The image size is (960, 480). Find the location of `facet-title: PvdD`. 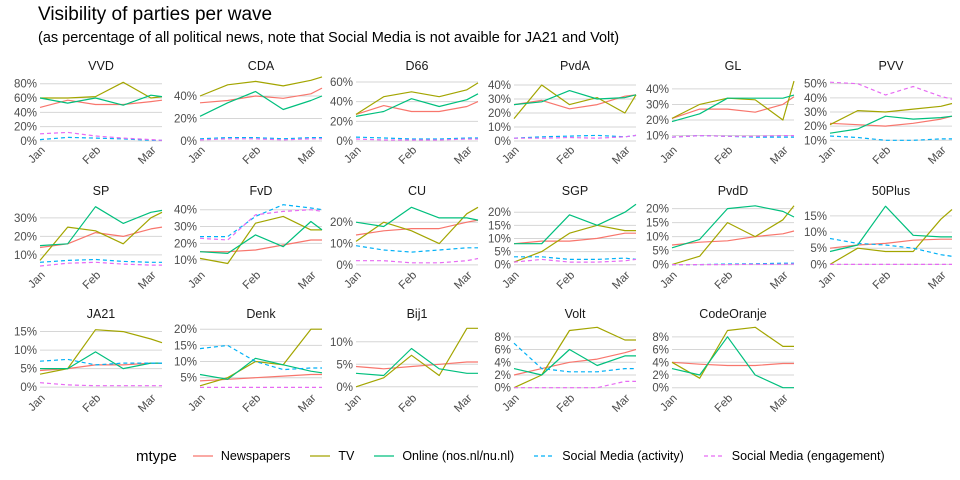

facet-title: PvdD is located at coordinates (733, 191).